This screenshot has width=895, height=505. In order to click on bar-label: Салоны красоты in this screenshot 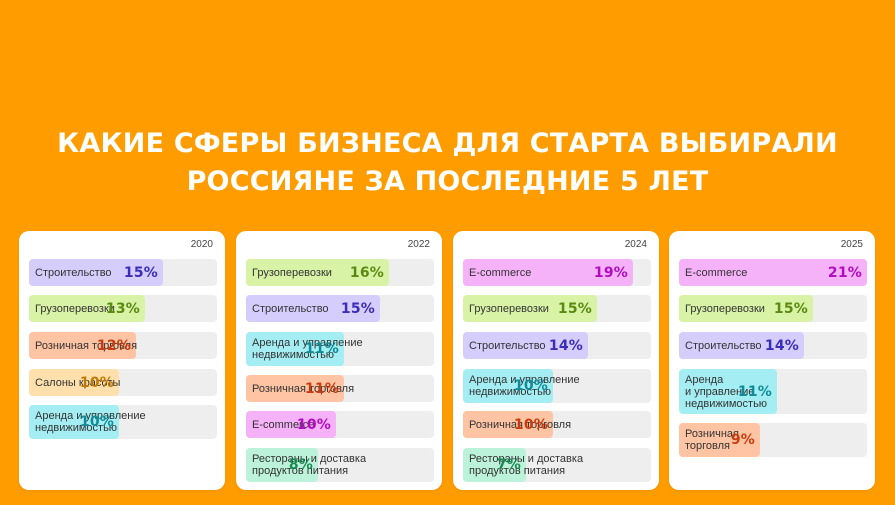, I will do `click(78, 382)`.